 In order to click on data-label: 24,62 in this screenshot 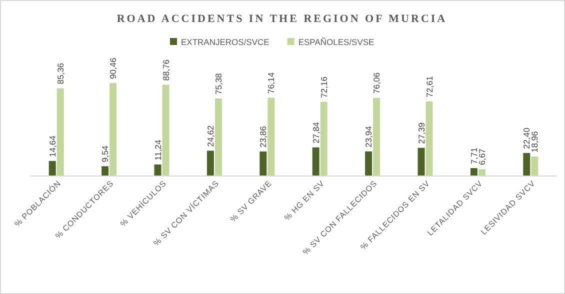, I will do `click(210, 136)`.